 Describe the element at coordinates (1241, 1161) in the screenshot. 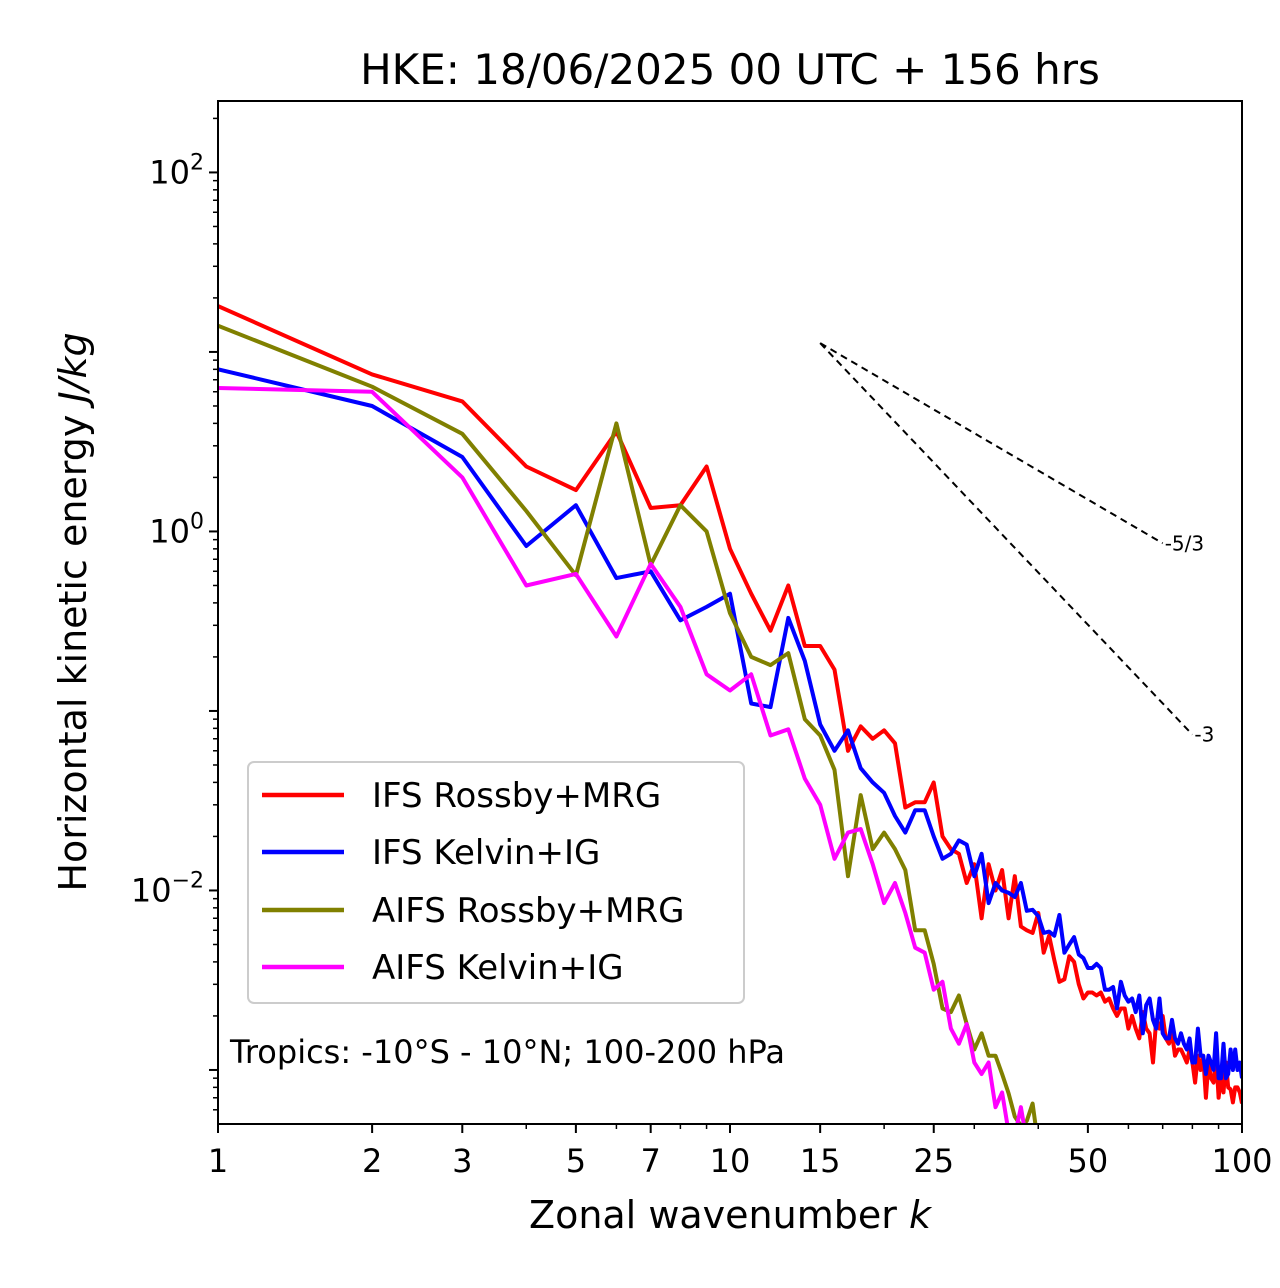

I see `x-tick-label: 100` at that location.